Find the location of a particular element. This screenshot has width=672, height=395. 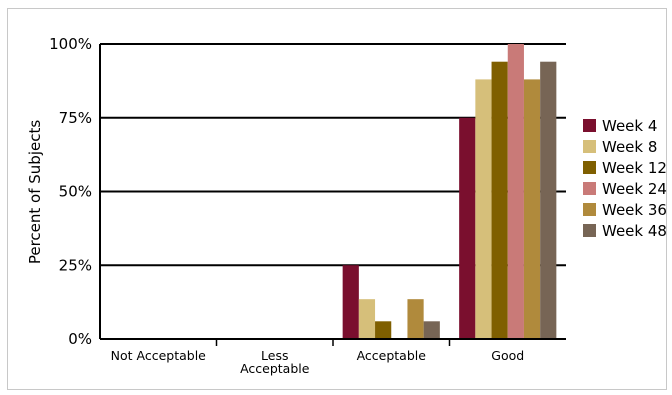

legend-label: Week 4 is located at coordinates (629, 126).